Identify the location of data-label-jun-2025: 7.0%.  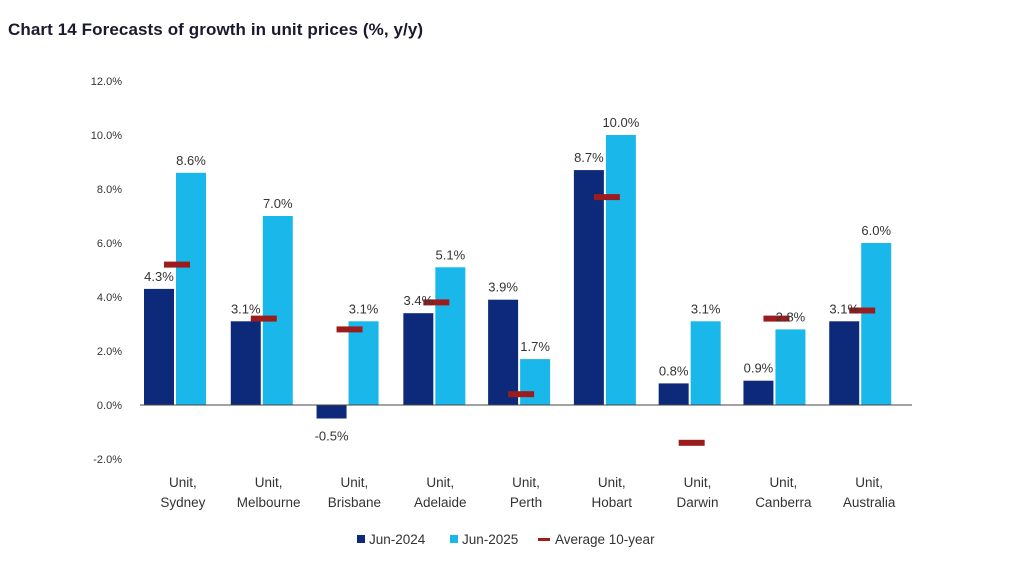
(278, 203).